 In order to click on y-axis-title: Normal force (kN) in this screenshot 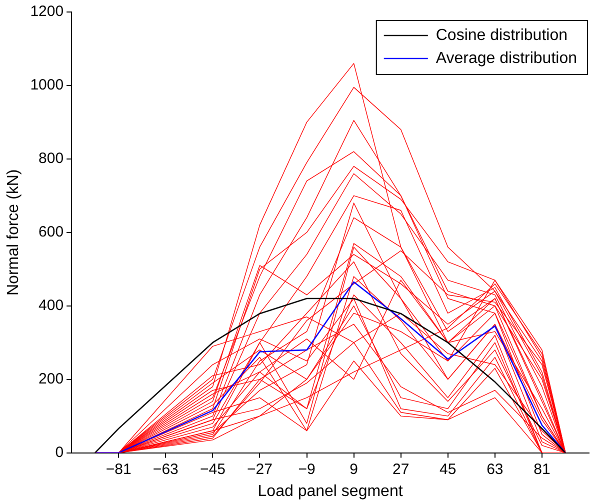, I will do `click(13, 232)`.